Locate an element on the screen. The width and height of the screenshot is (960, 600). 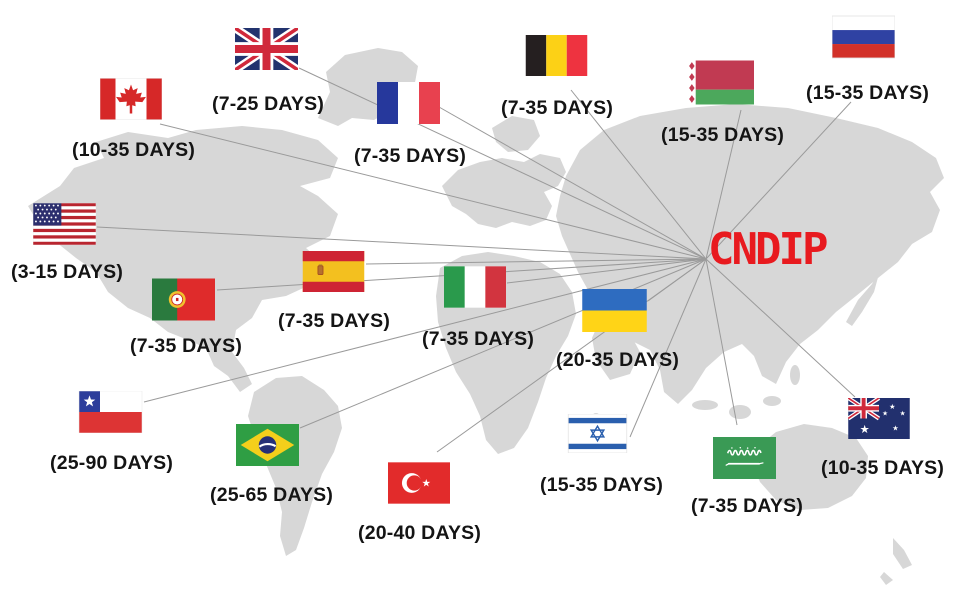
route-line-chile is located at coordinates (425, 330).